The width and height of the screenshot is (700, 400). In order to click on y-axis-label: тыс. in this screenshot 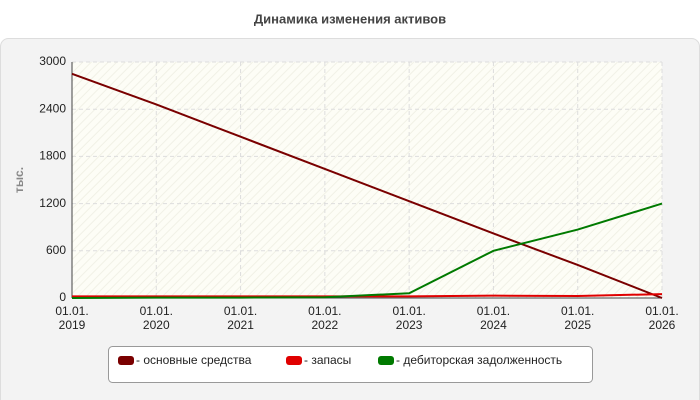, I will do `click(19, 180)`.